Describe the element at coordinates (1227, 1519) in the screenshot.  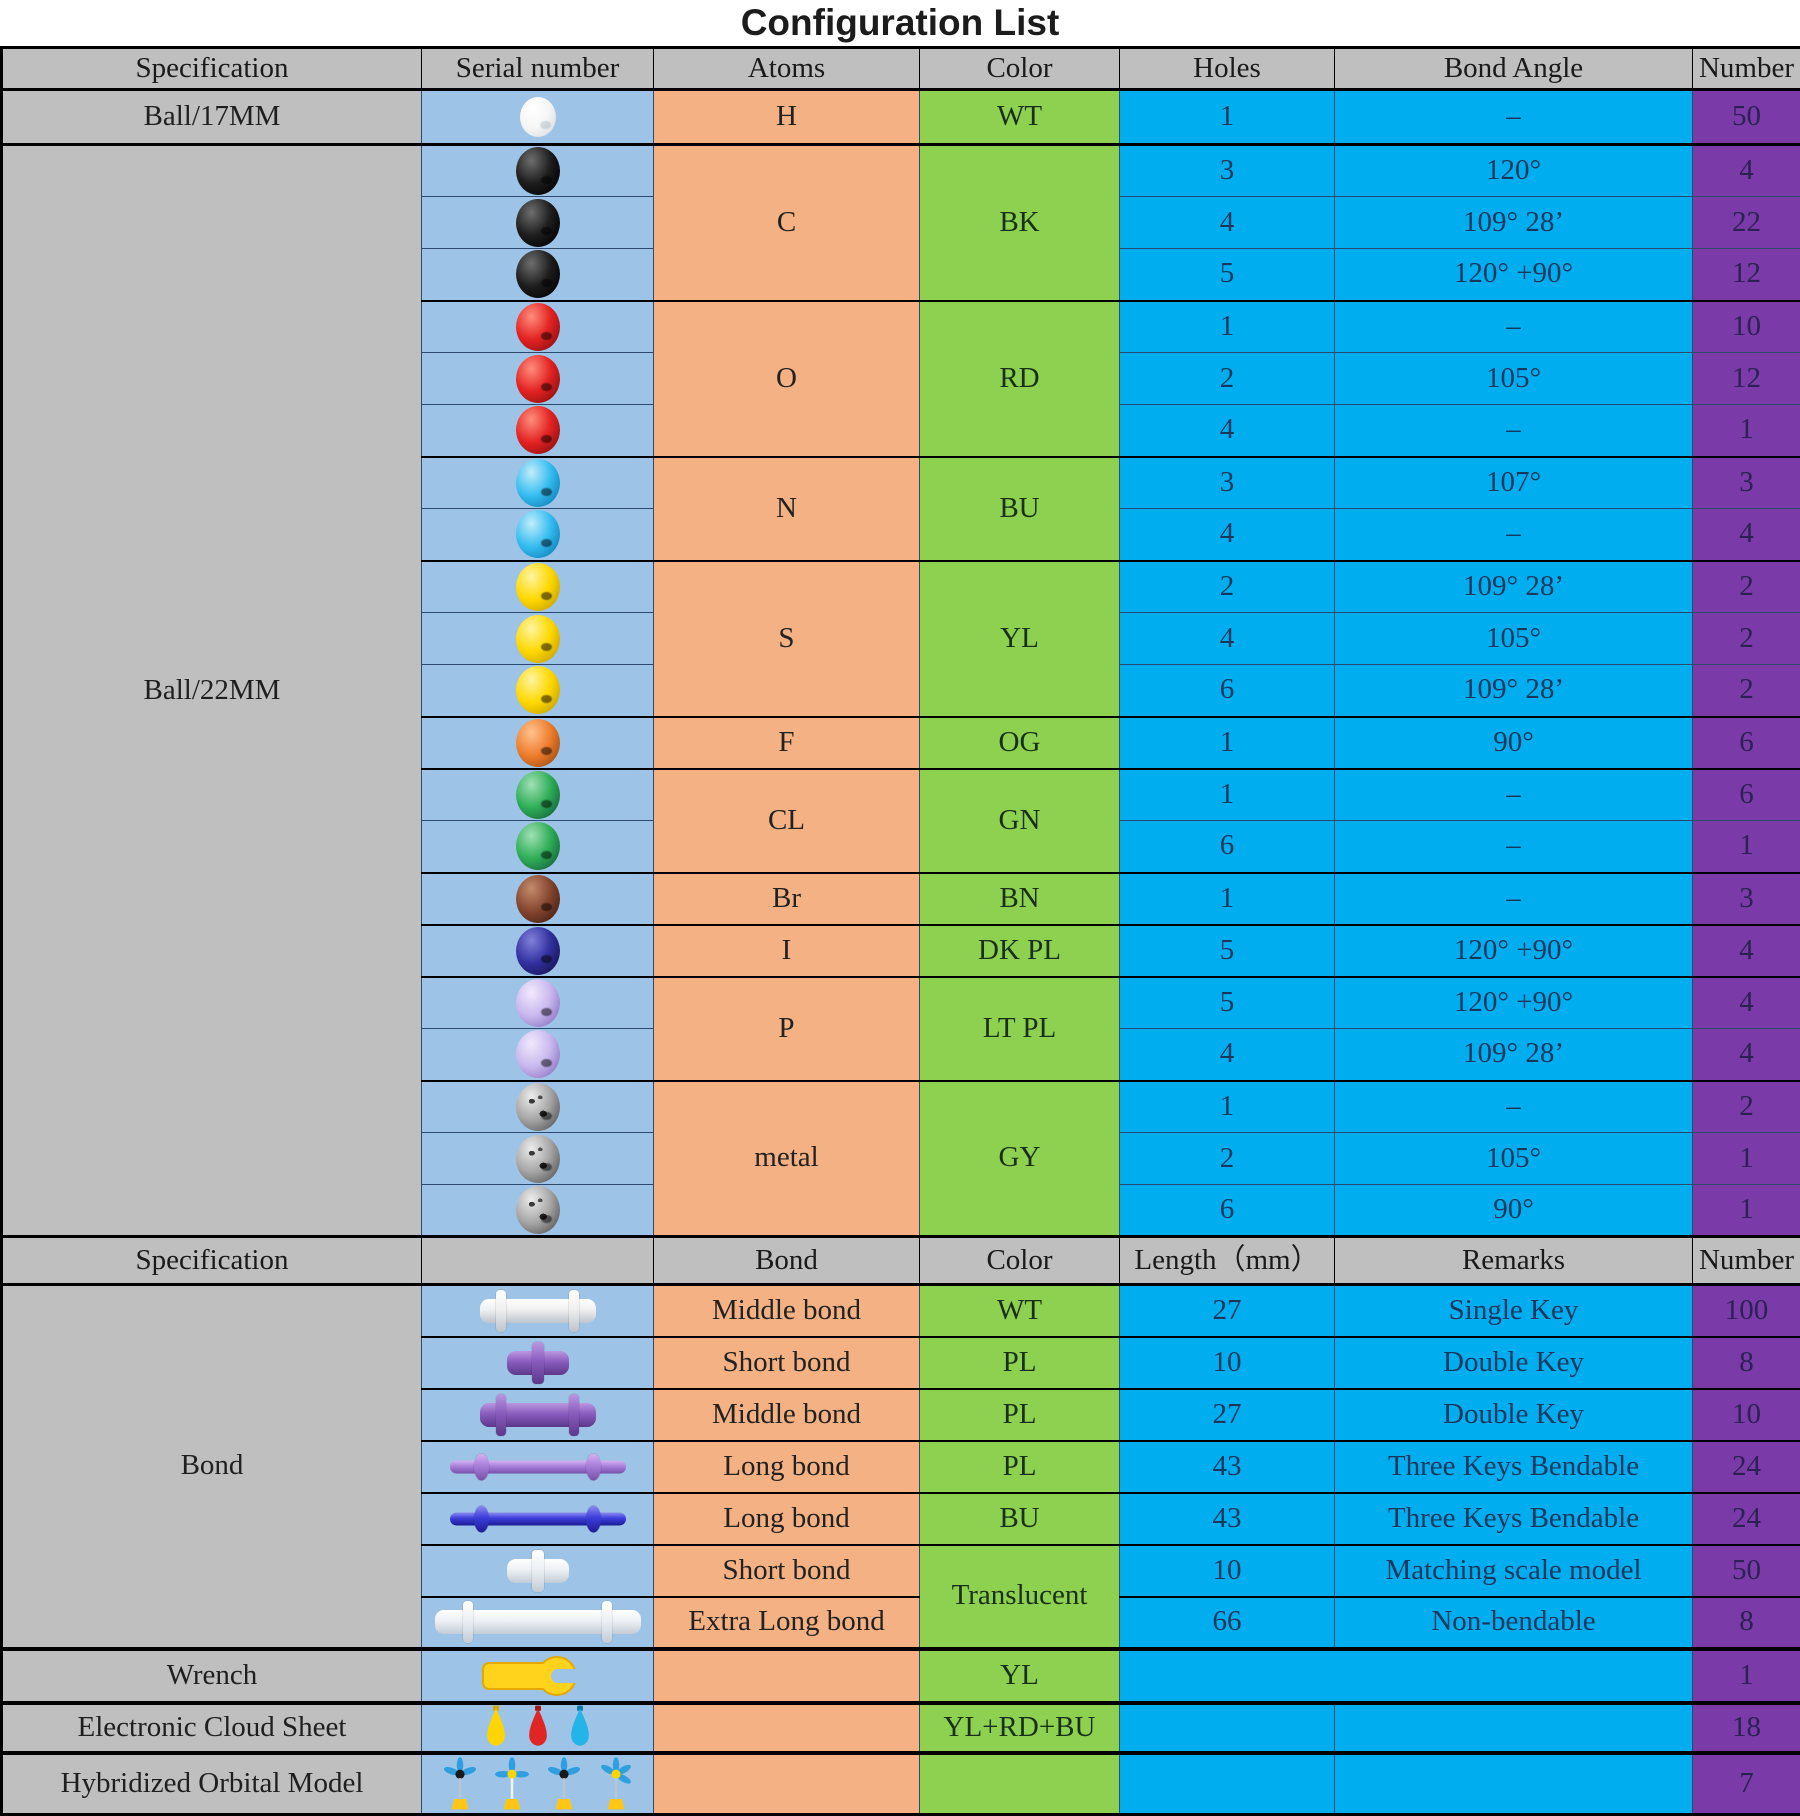
I see `length-cell: 43` at that location.